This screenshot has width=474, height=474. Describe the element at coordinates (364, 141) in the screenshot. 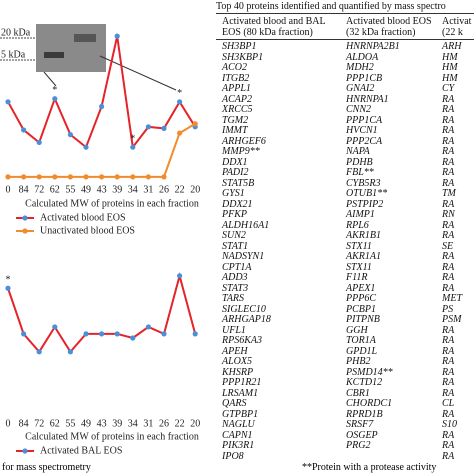

I see `table-cell: PPP2CA` at that location.